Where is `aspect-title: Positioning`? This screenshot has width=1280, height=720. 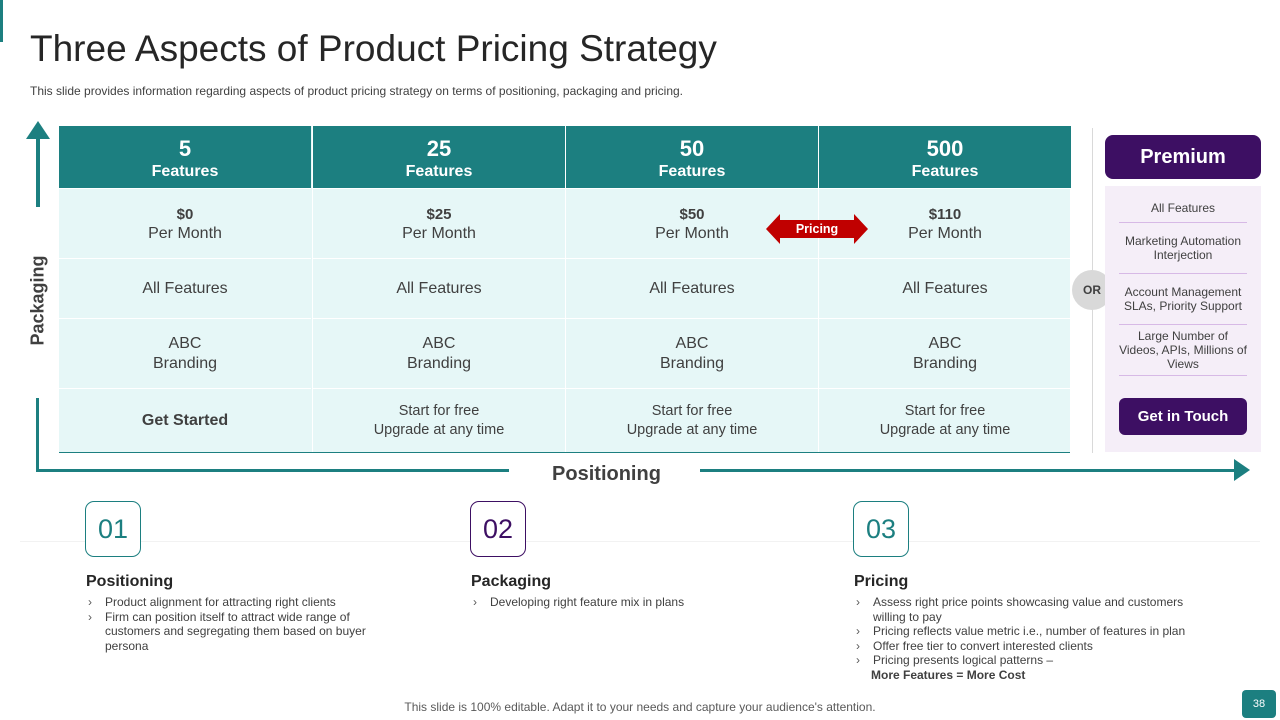
aspect-title: Positioning is located at coordinates (130, 581).